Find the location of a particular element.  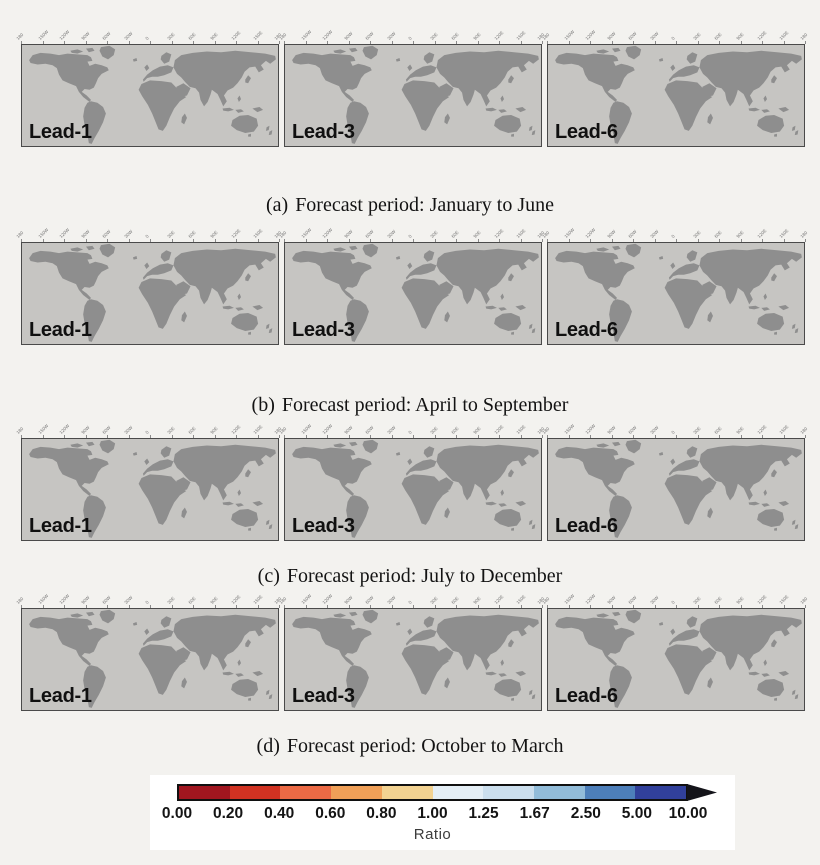

caption-index: (b) is located at coordinates (263, 405).